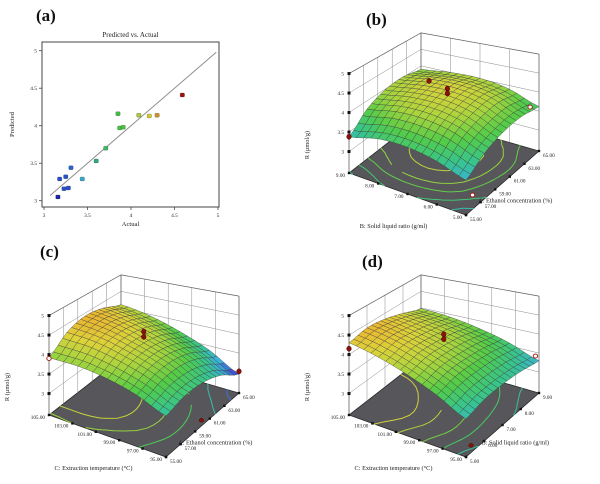 The width and height of the screenshot is (600, 484). I want to click on y-tick-label: 7.00, so click(398, 197).